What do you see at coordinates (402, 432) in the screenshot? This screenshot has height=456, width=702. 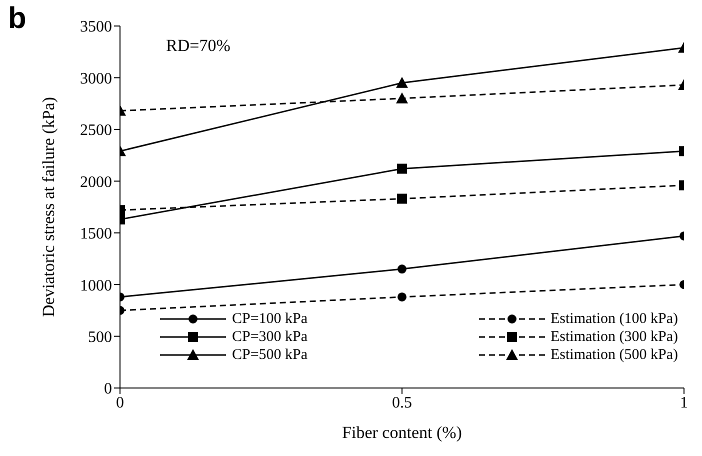 I see `x-axis-title: Fiber content (%)` at bounding box center [402, 432].